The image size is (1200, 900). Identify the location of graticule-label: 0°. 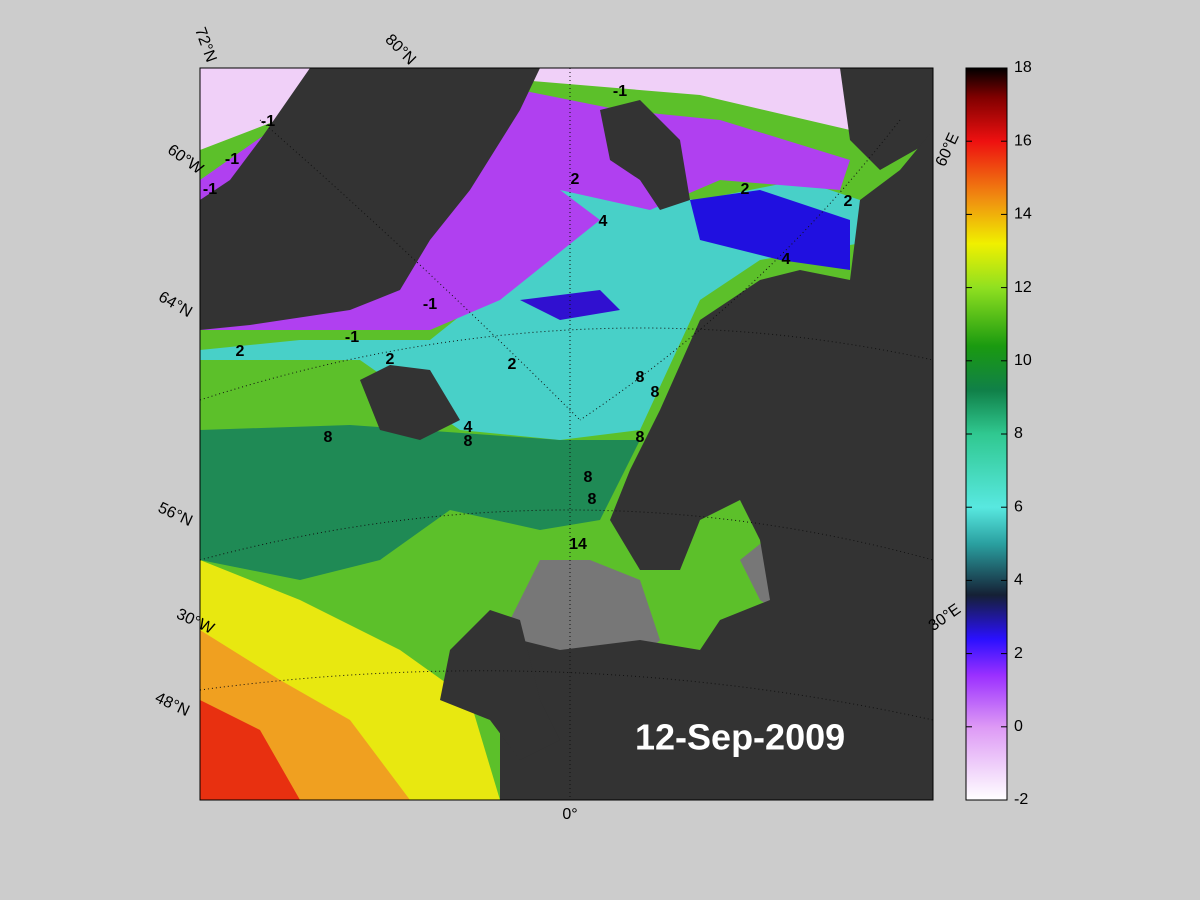
(569, 814).